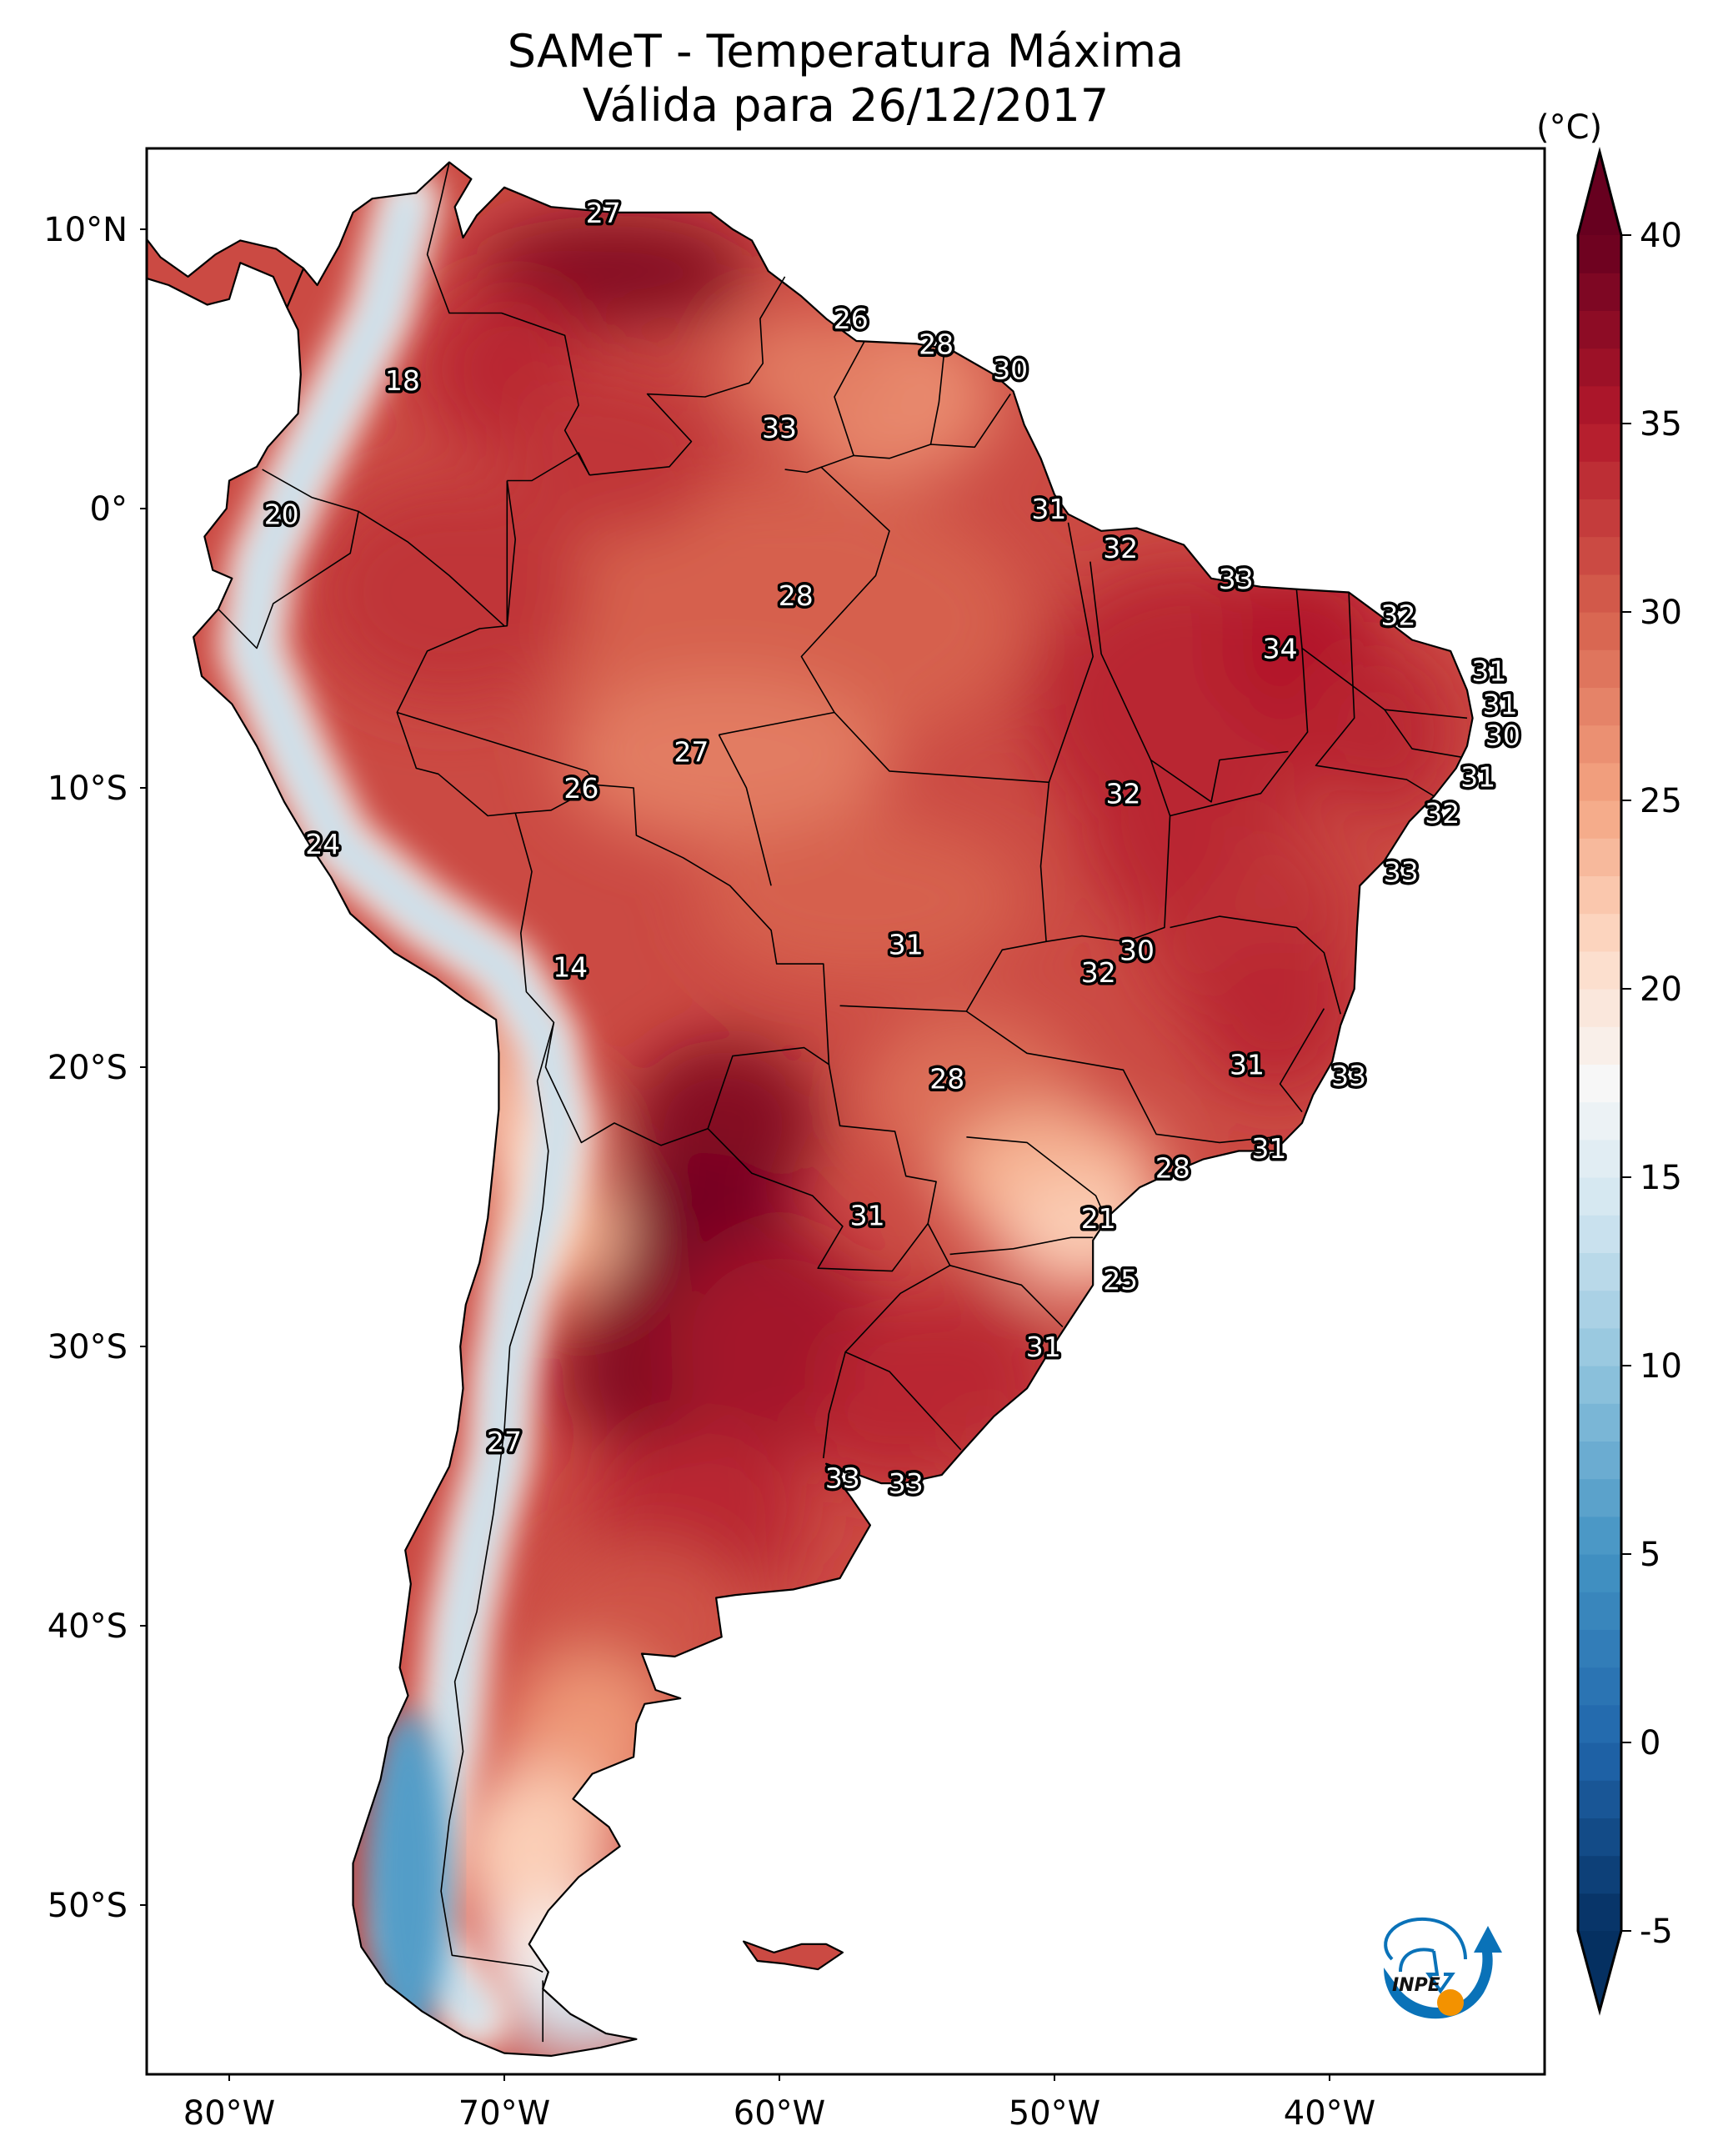  What do you see at coordinates (109, 510) in the screenshot?
I see `y-tick-label: 0°` at bounding box center [109, 510].